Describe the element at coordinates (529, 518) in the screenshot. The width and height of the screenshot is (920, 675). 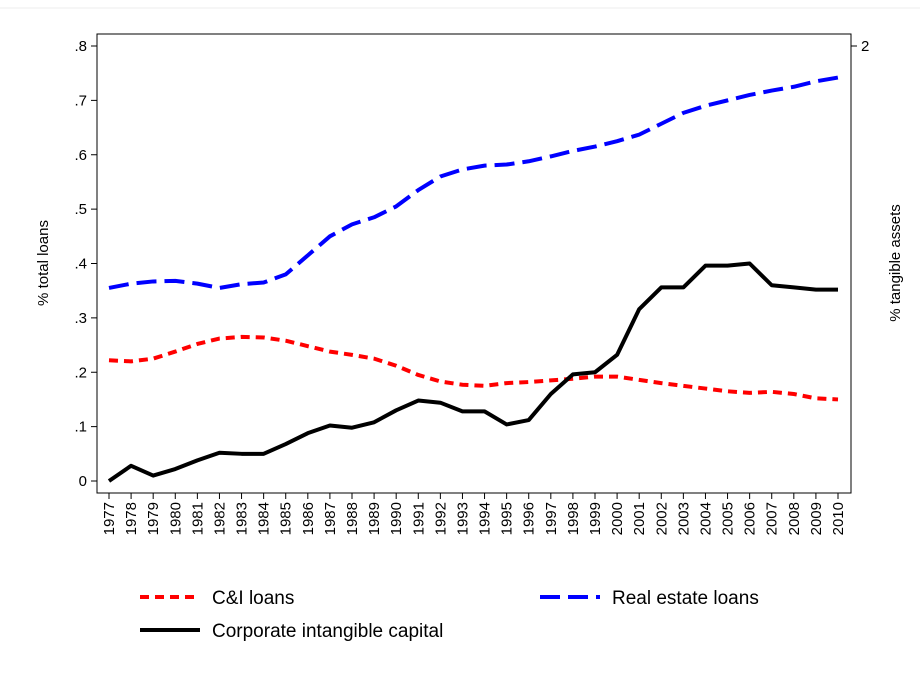
I see `x-tick-label: 1996` at that location.